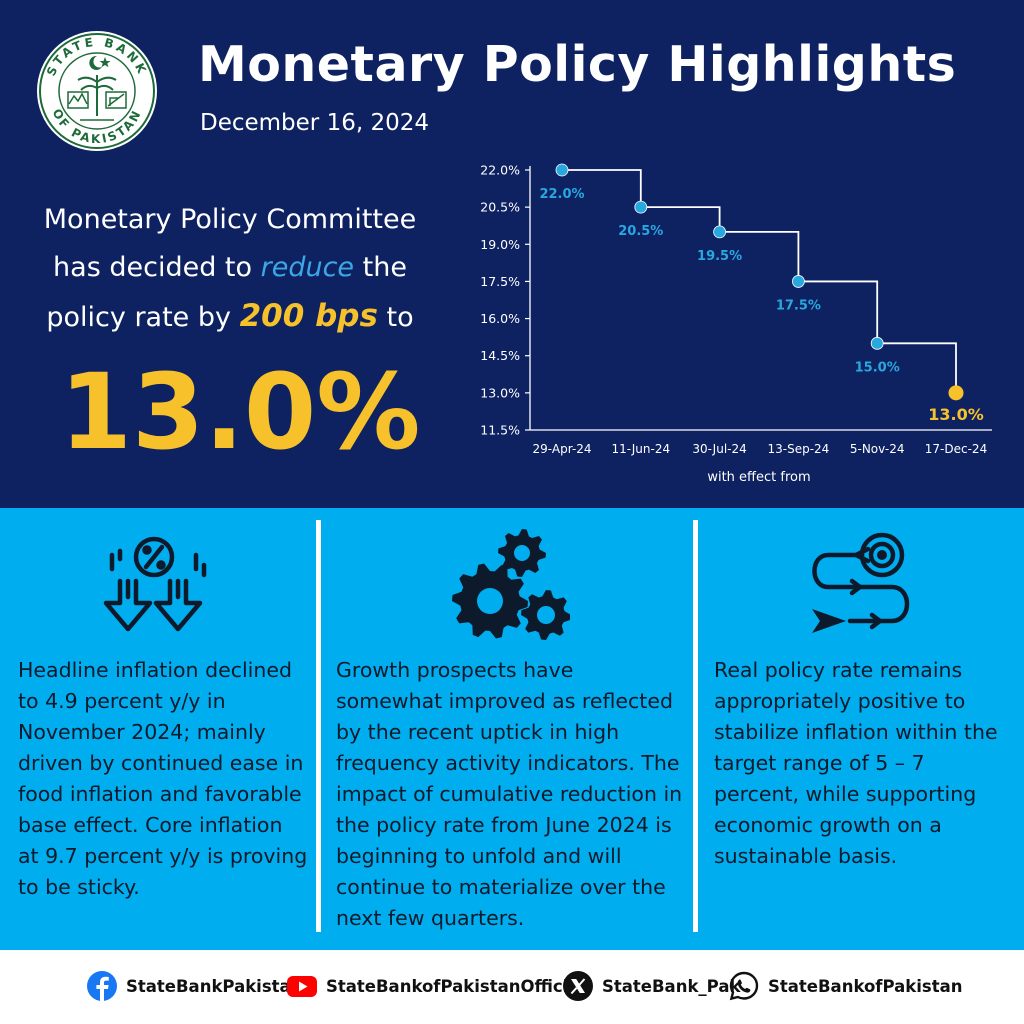 The width and height of the screenshot is (1024, 1024). What do you see at coordinates (798, 305) in the screenshot?
I see `data-label: 17.5%` at bounding box center [798, 305].